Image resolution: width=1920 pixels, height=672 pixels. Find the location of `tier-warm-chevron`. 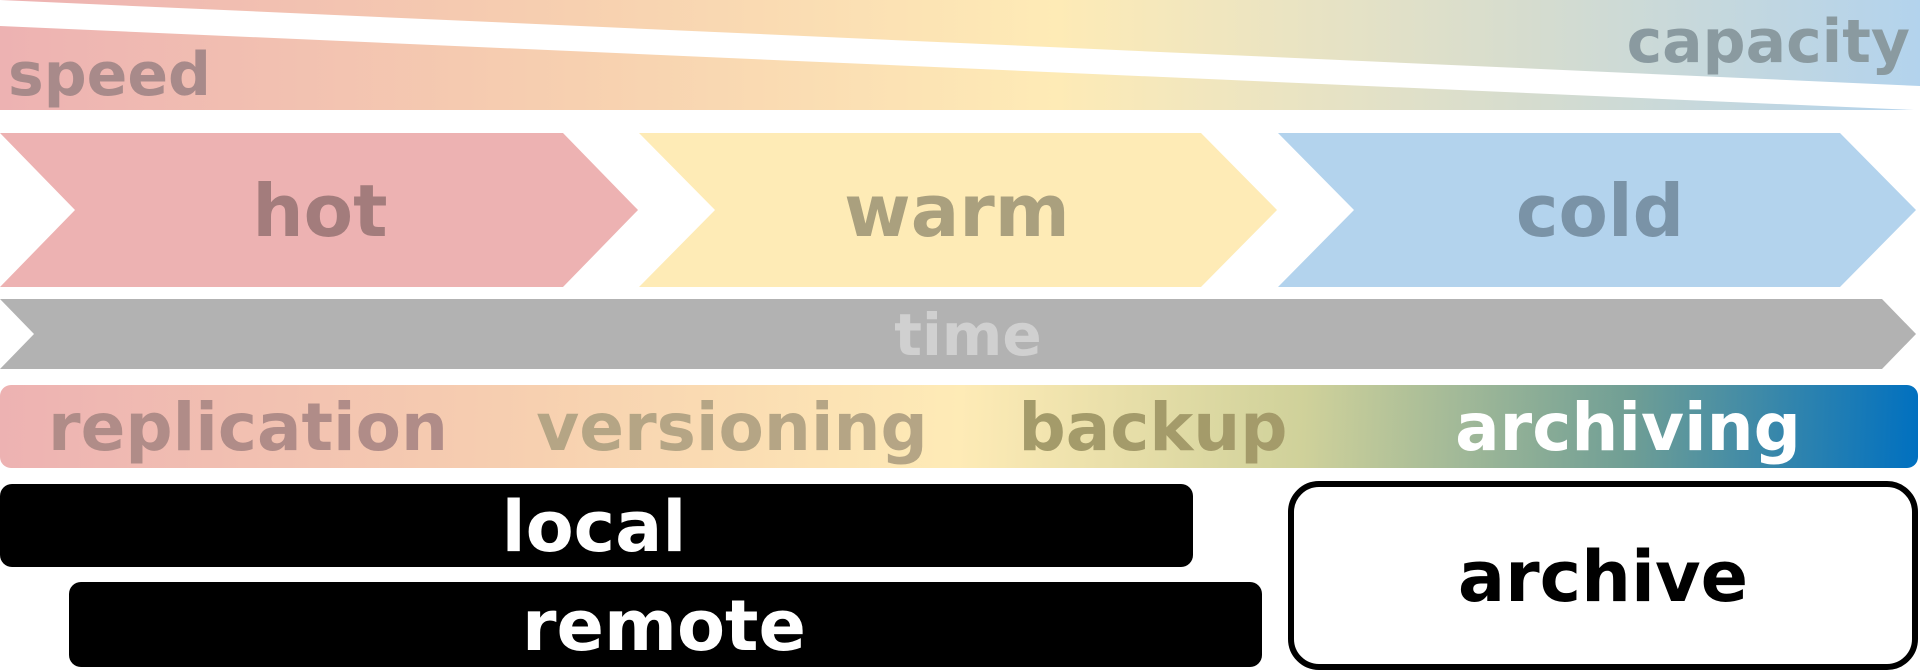

tier-warm-chevron is located at coordinates (958, 210).